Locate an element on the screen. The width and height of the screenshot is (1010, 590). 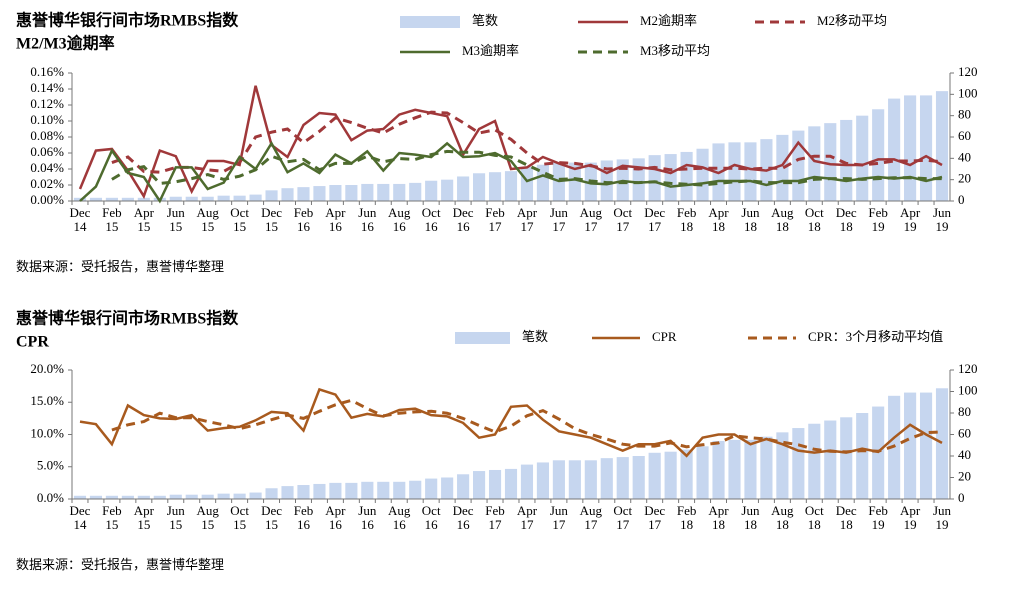
x-tick-label: Dec 18 is located at coordinates (846, 517).